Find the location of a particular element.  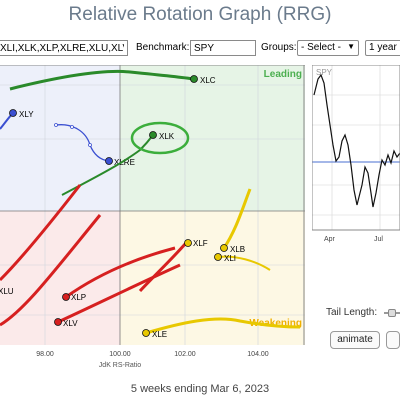

benchmark-mini-chart: SPY Apr Jul is located at coordinates (356, 155).